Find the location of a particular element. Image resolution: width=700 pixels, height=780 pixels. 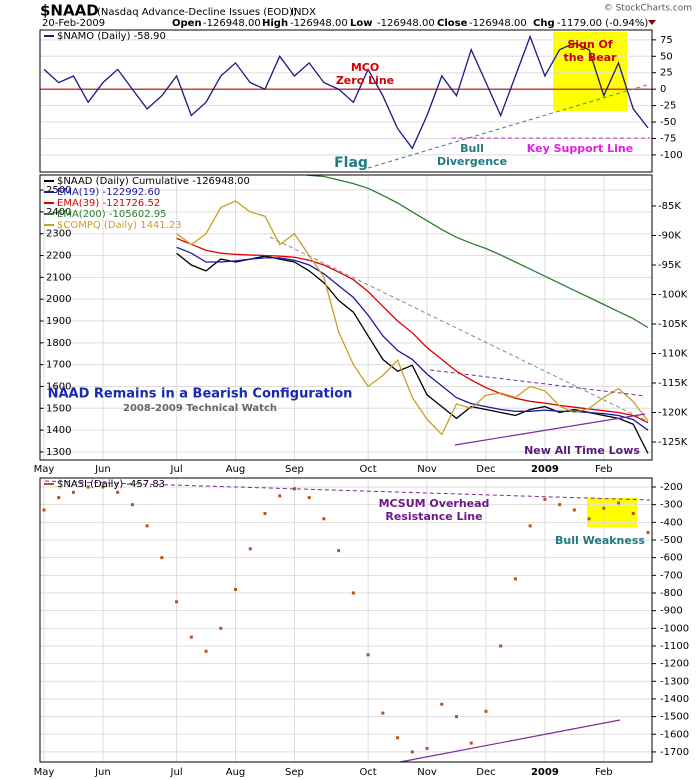

y-tick-label: 1300 is located at coordinates (58, 452).